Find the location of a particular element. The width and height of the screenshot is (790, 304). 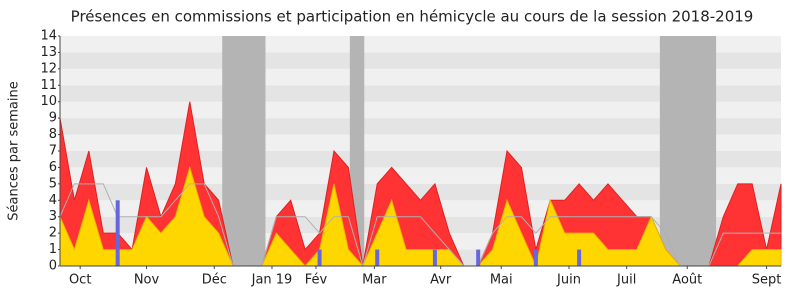

y-tick-label: 4 is located at coordinates (53, 200).